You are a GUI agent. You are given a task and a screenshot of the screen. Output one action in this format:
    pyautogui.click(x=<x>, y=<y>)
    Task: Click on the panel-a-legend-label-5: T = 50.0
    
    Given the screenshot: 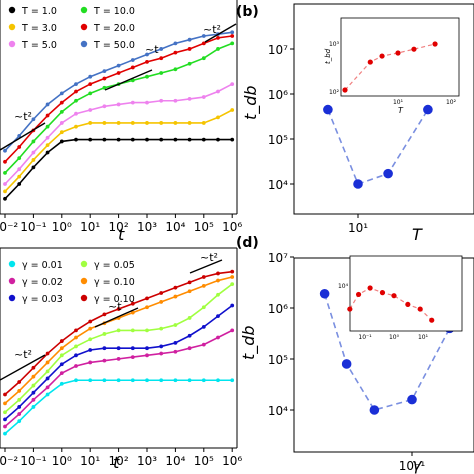 What is the action you would take?
    pyautogui.click(x=114, y=45)
    